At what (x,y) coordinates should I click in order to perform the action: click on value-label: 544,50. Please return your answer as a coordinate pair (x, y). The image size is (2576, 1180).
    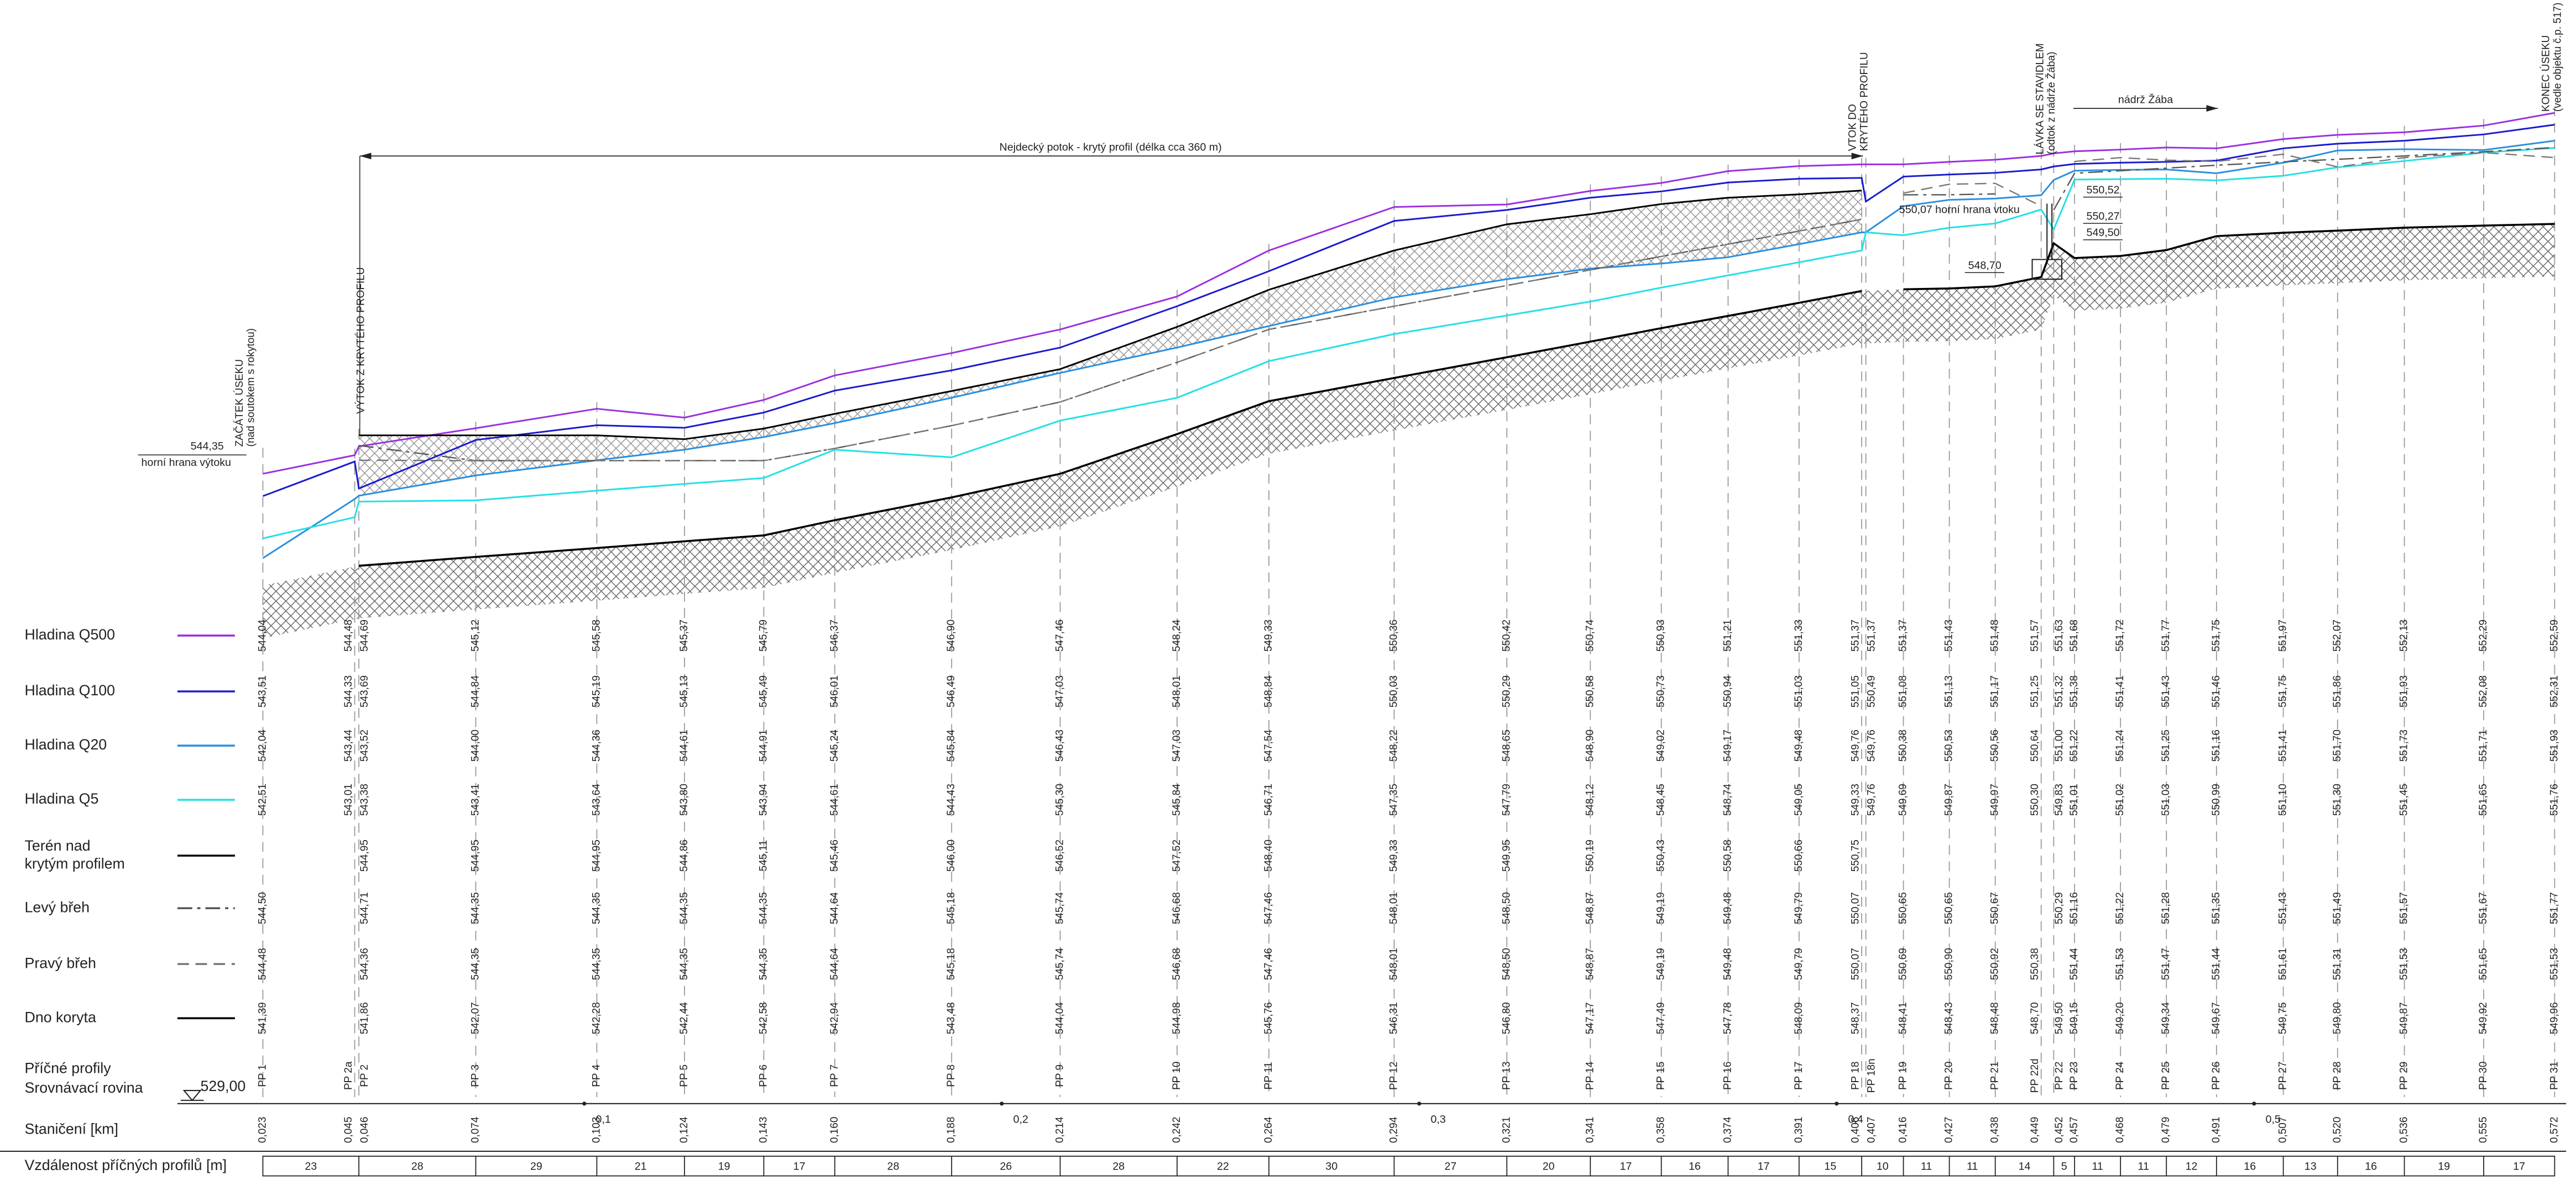
    Looking at the image, I should click on (262, 908).